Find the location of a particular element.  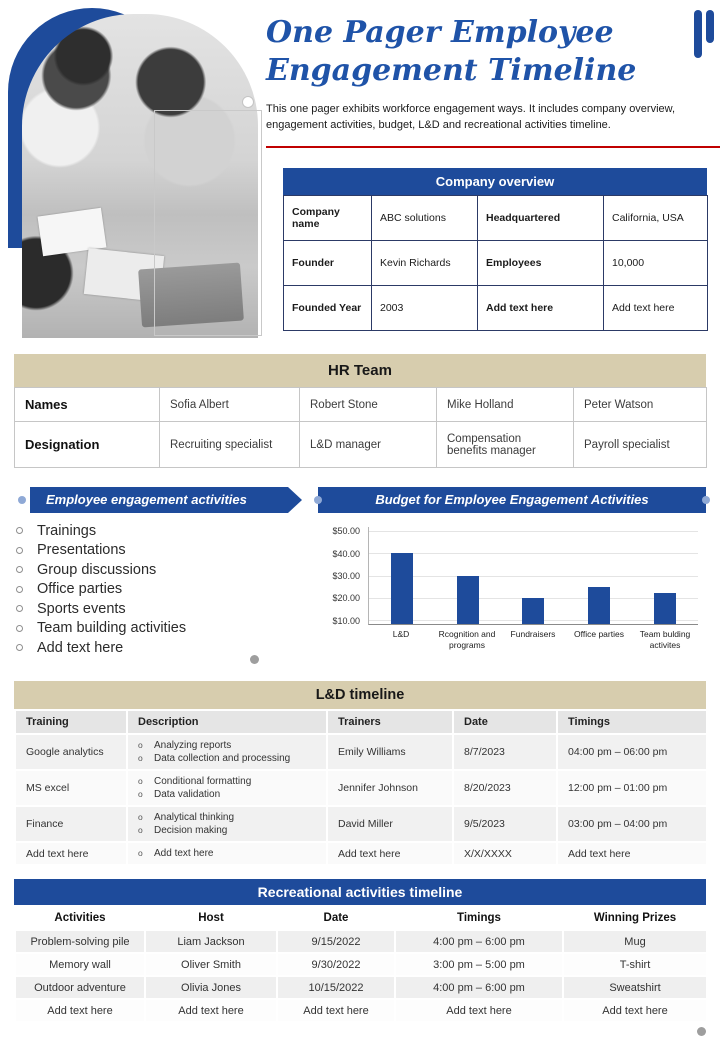

list-item-label: Sports events is located at coordinates (81, 608).